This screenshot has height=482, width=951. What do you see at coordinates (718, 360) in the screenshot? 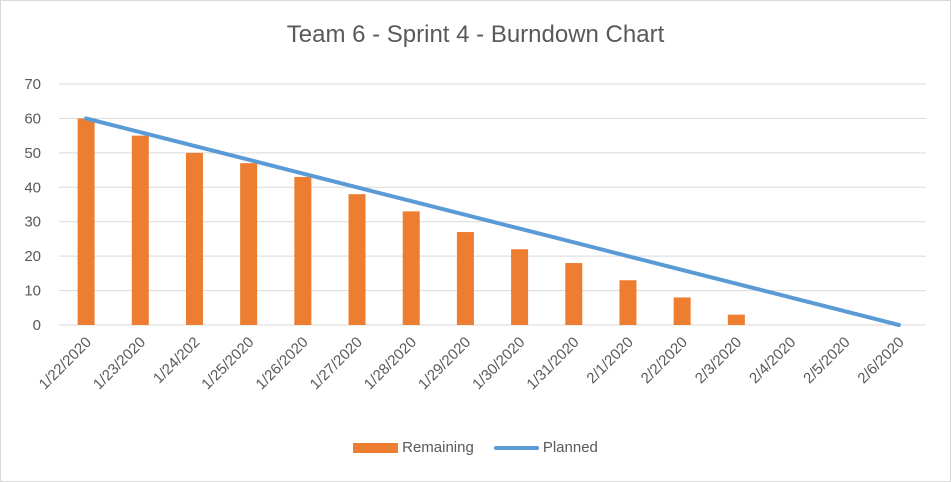
I see `x-tick-label: 2/3/2020` at bounding box center [718, 360].